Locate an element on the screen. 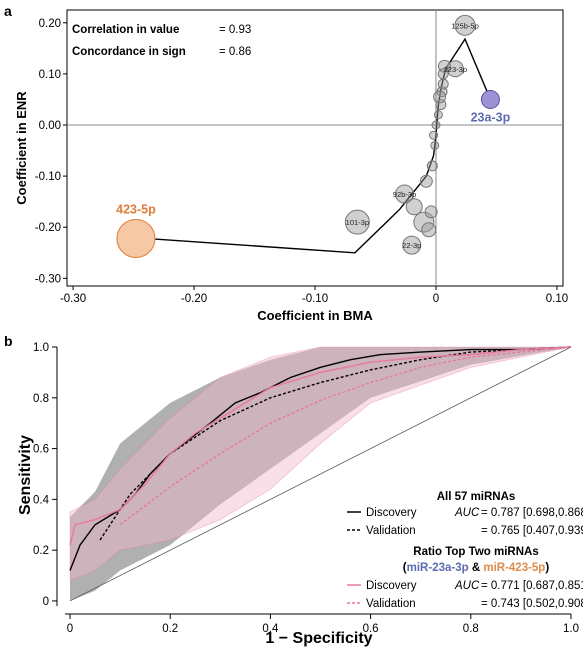 The height and width of the screenshot is (649, 583). x-axis-ticks: -0.30 -0.20 -0.10 0 0.10 is located at coordinates (314, 295).